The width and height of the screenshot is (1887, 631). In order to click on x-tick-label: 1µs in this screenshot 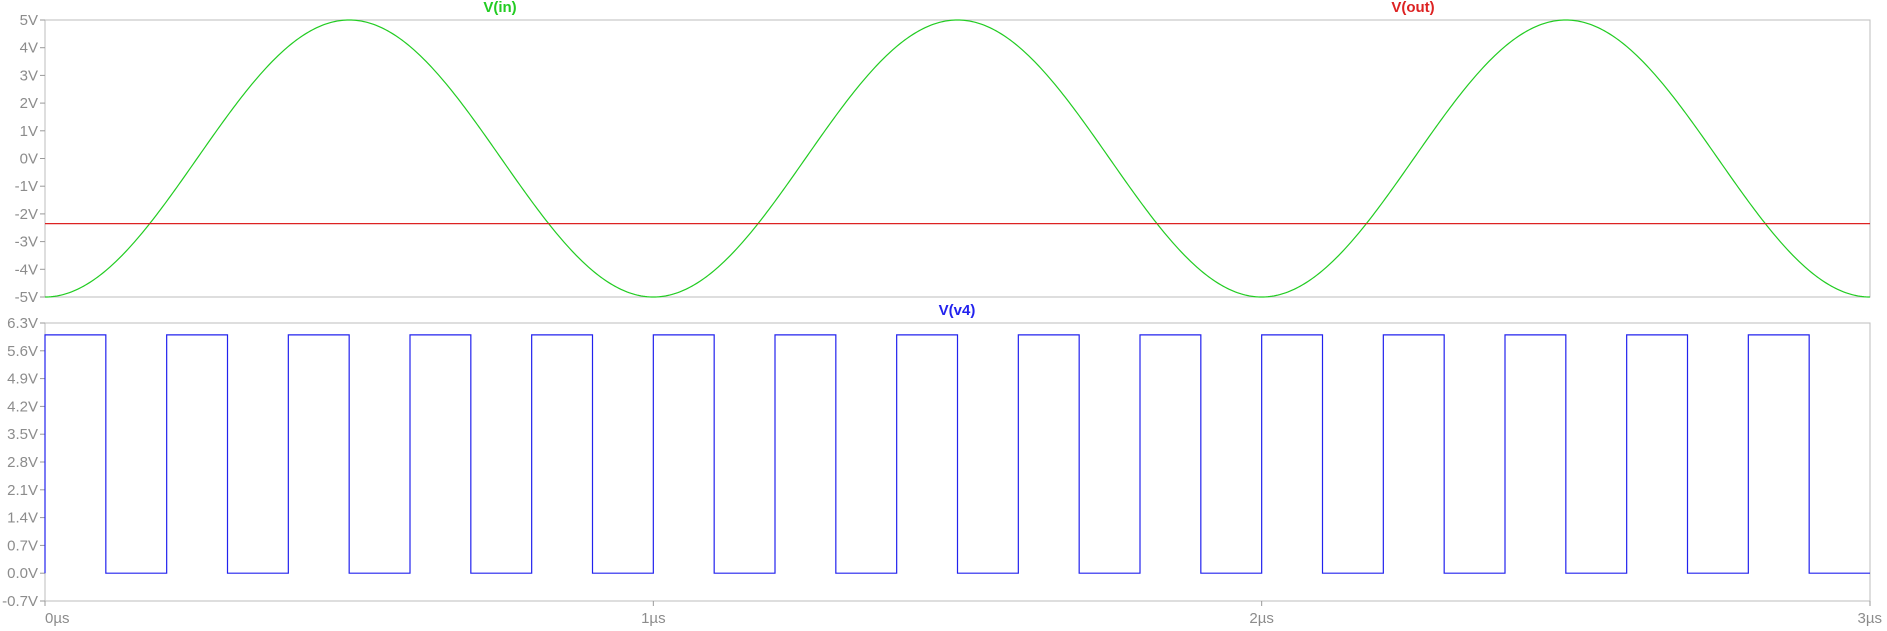, I will do `click(653, 618)`.